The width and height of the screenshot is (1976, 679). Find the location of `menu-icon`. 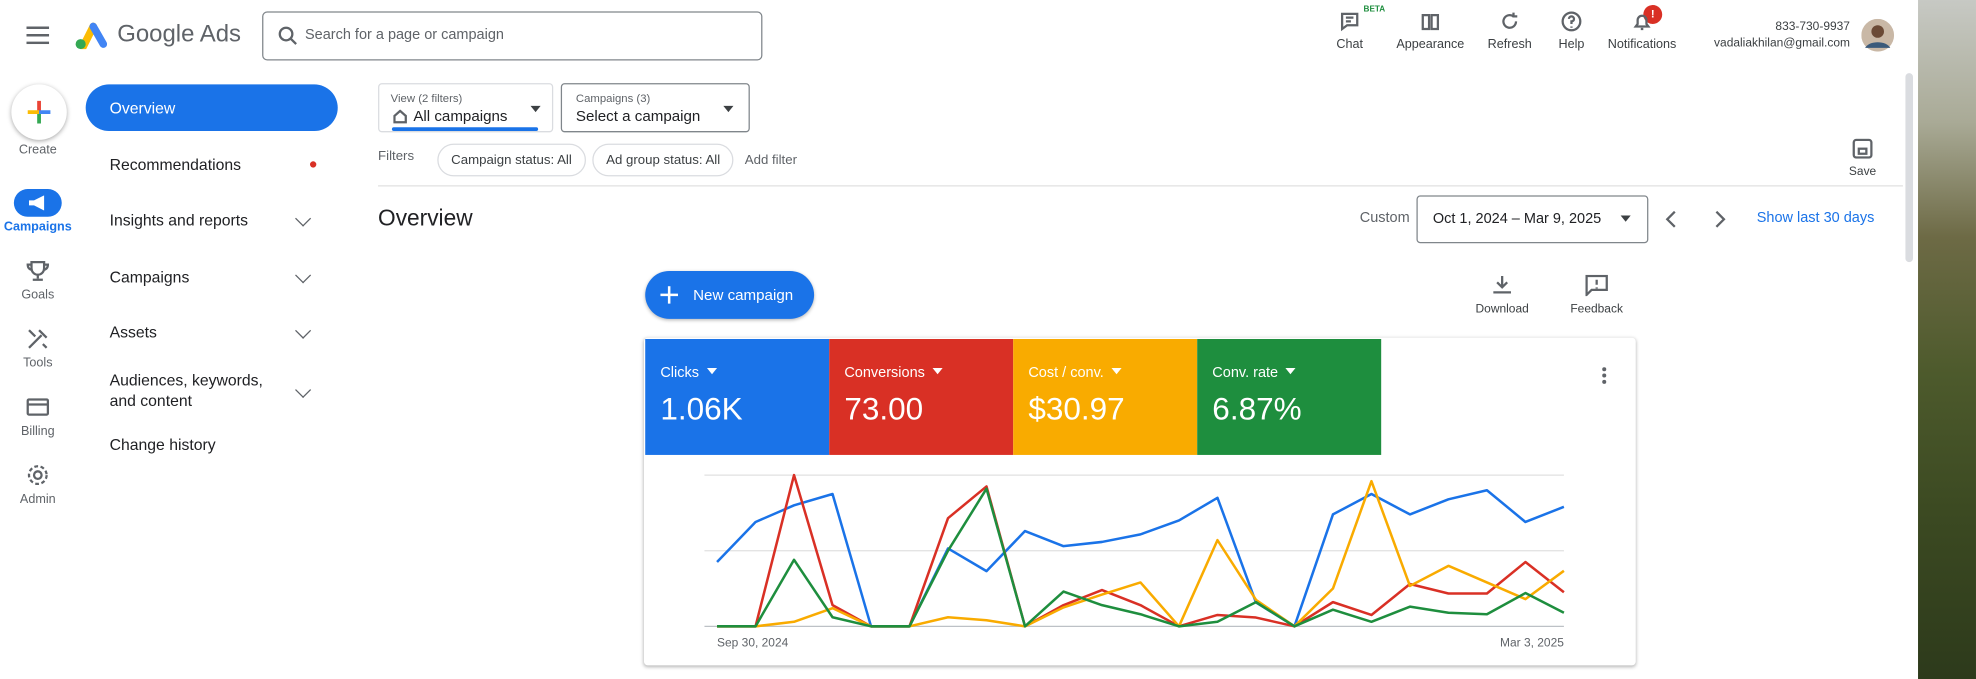

menu-icon is located at coordinates (38, 35).